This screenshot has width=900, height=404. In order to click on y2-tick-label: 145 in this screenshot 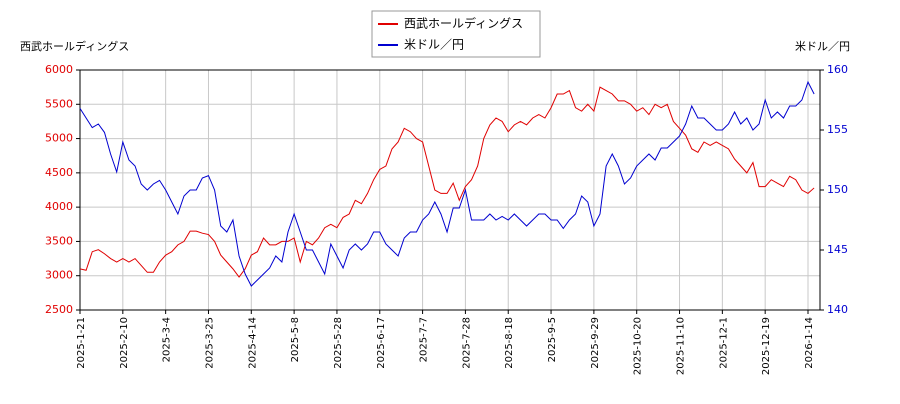, I will do `click(837, 249)`.